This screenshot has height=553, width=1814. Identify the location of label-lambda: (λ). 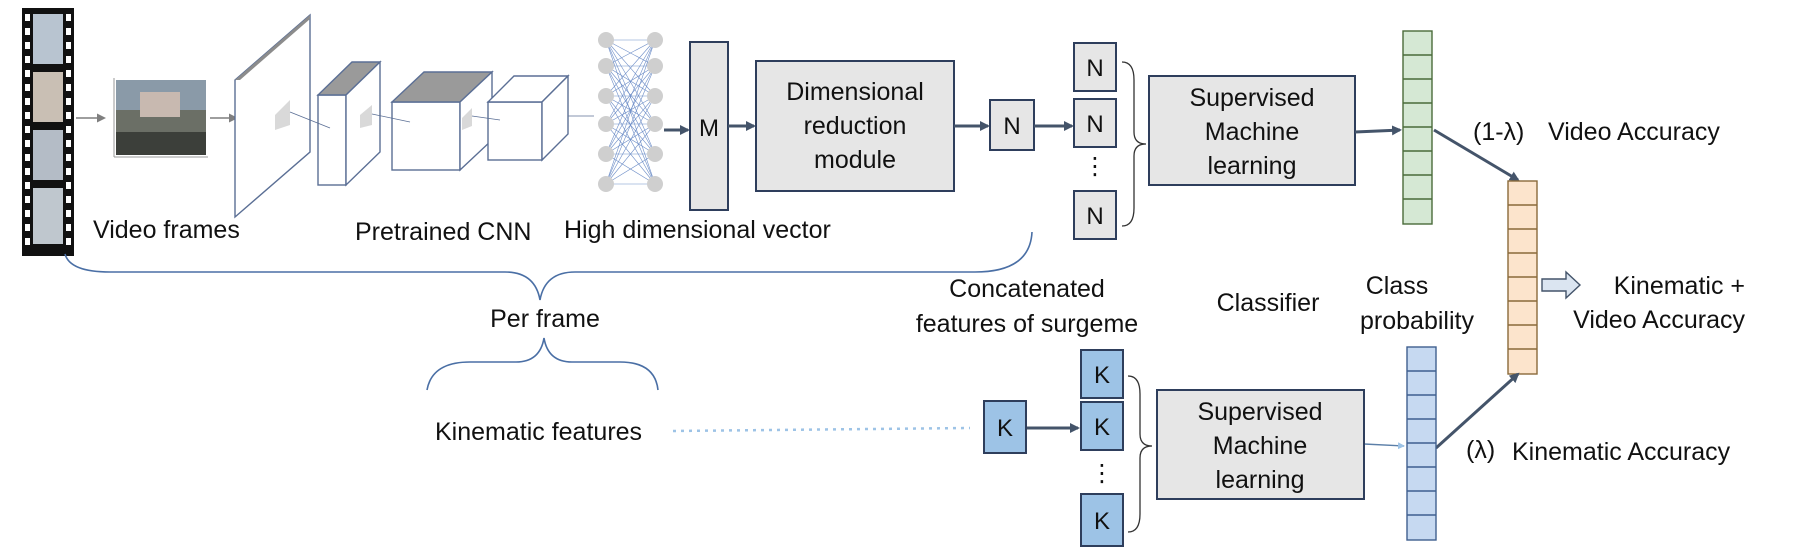
(1480, 450).